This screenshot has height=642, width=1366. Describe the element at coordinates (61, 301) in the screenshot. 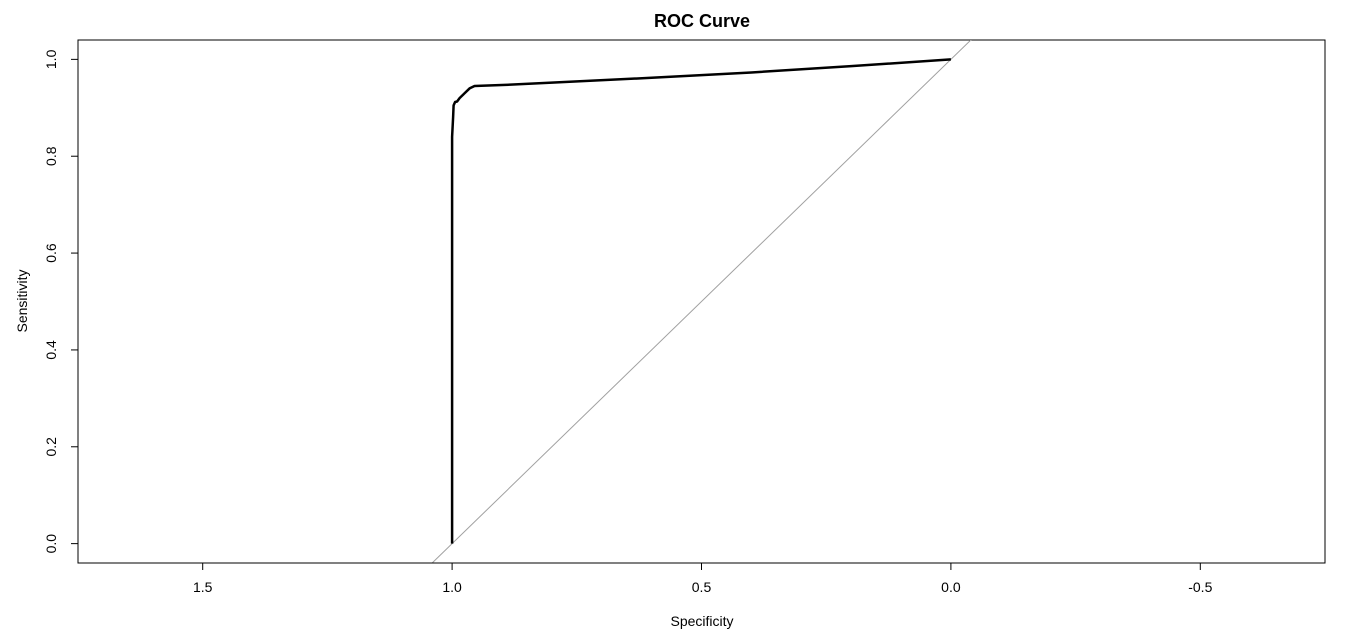

I see `y-axis: 0.0 0.2 0.4 0.6 0.8 1.0` at that location.